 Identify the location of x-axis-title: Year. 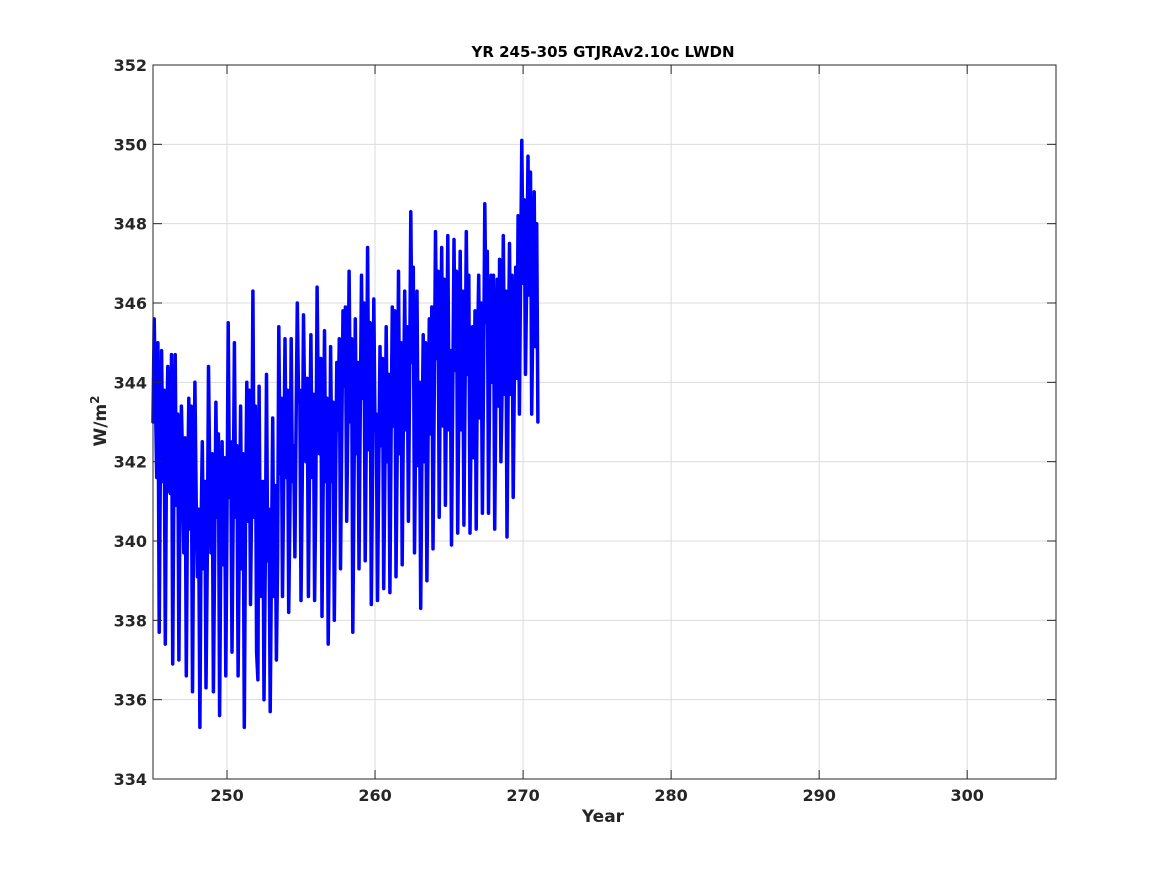
(603, 817).